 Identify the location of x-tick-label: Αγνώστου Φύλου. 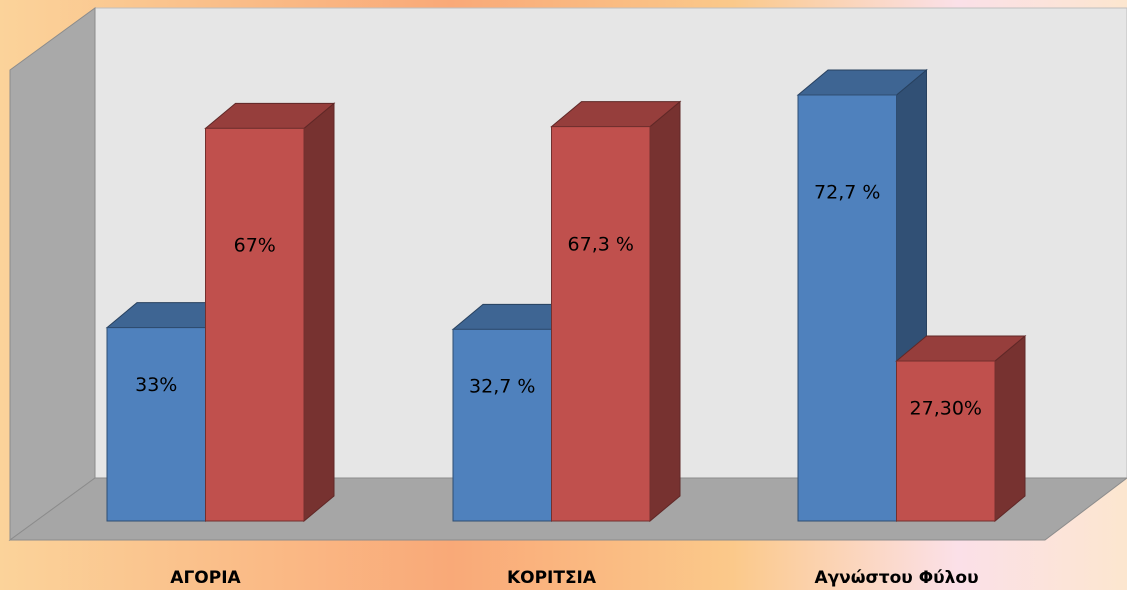
(896, 578).